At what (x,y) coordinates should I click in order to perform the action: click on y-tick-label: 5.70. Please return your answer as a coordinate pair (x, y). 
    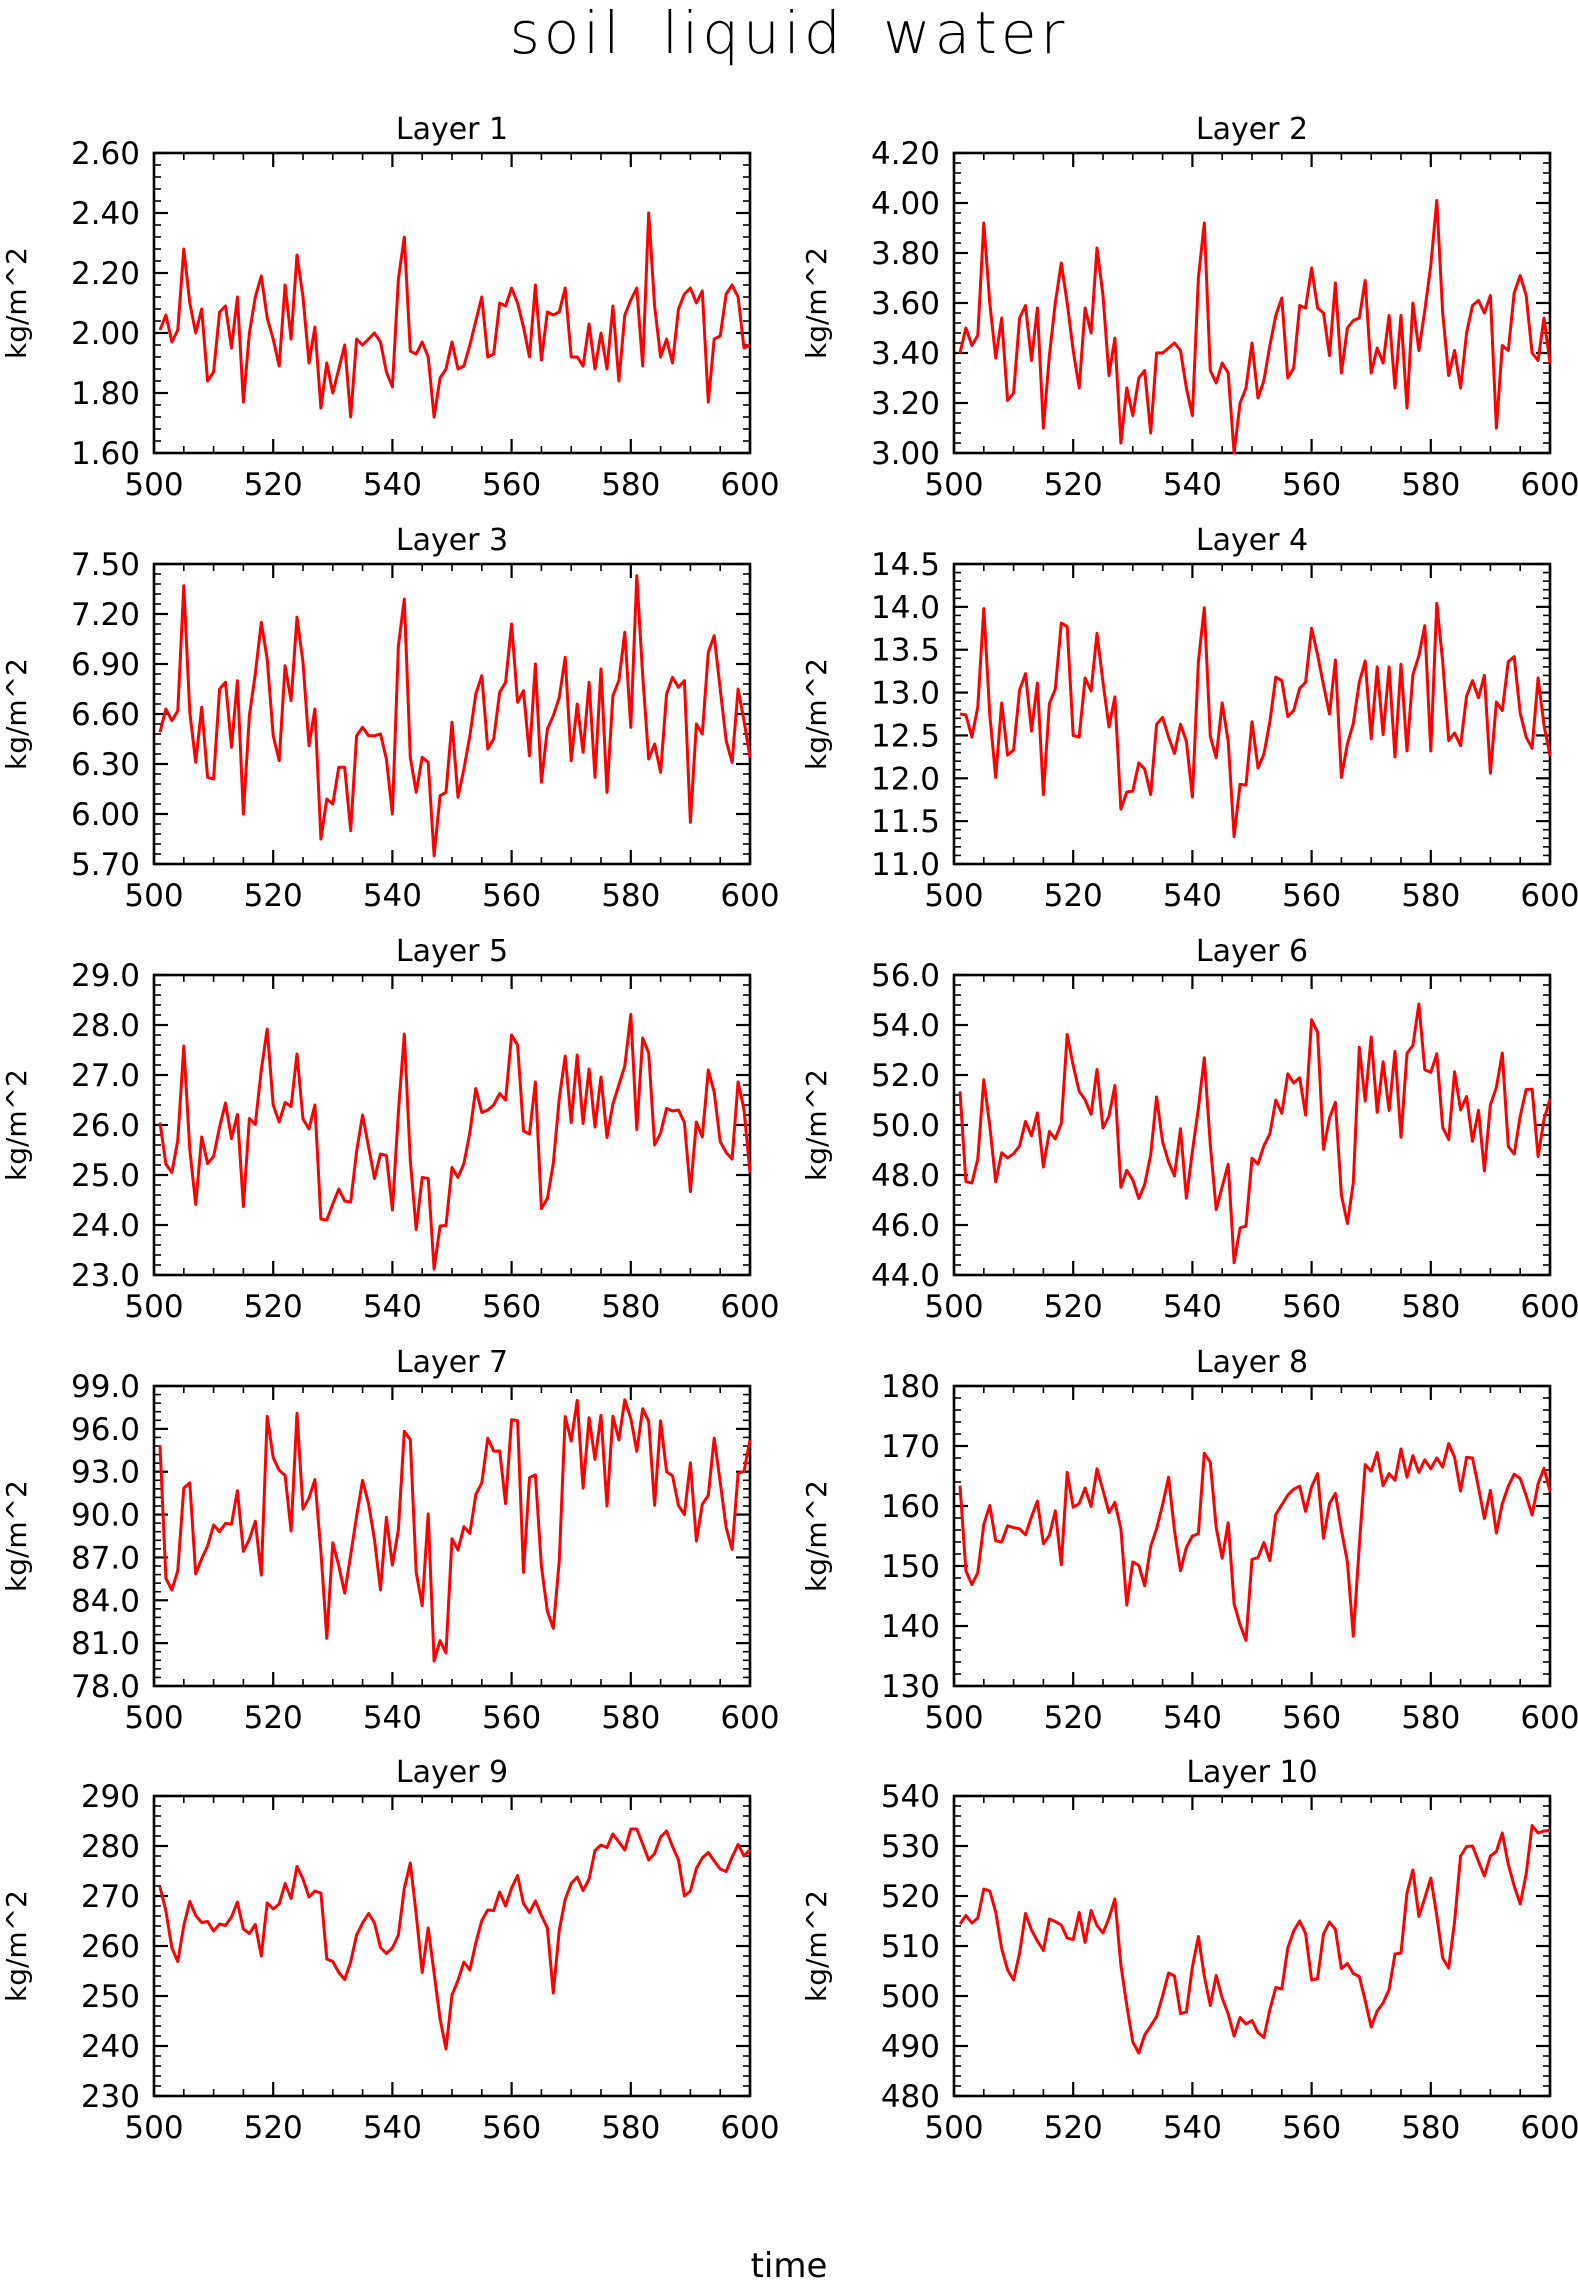
    Looking at the image, I should click on (105, 865).